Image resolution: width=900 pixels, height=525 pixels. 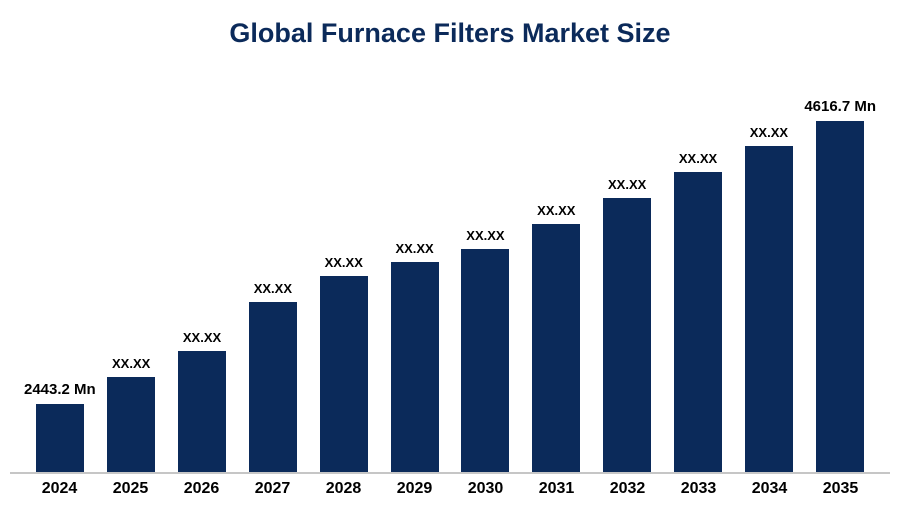 I want to click on x-axis-label: 2024, so click(x=59, y=488).